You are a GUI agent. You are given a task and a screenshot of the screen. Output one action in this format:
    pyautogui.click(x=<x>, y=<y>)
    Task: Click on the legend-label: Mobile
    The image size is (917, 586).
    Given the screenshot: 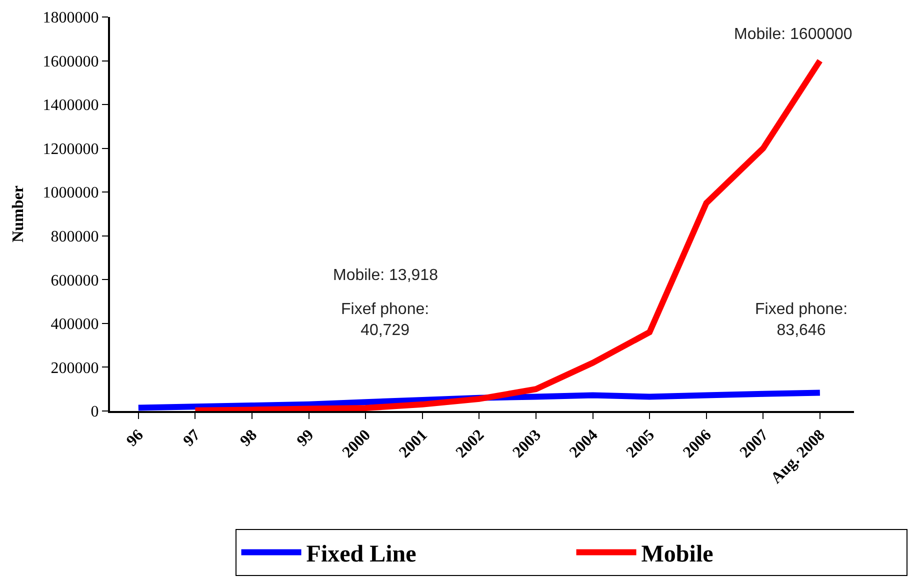 What is the action you would take?
    pyautogui.click(x=677, y=555)
    